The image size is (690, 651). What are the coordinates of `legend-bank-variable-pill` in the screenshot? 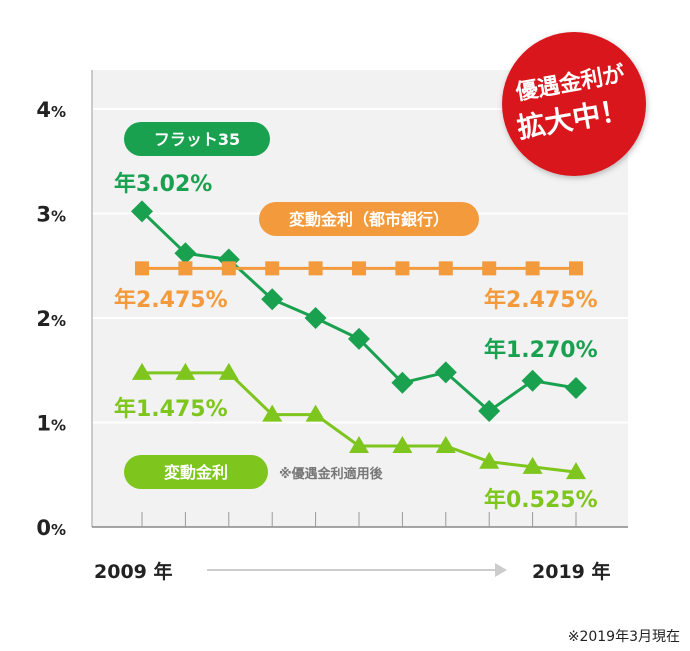 It's located at (369, 219).